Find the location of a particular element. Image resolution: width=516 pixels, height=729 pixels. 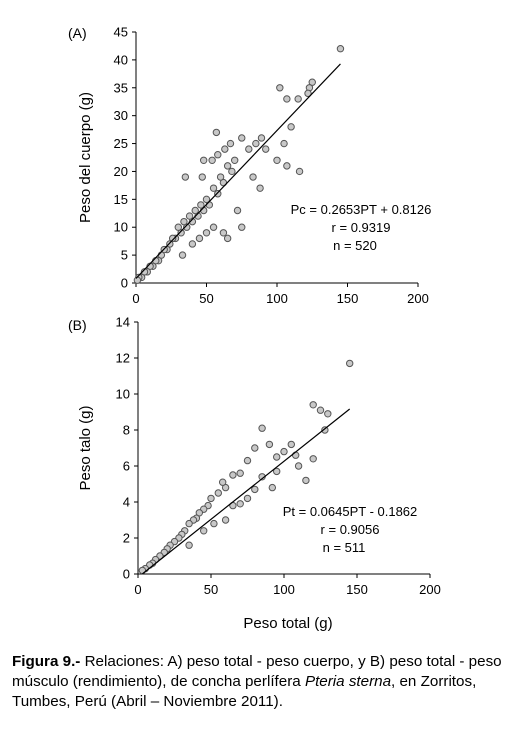

regression-equation: Pc = 0.2653PT + 0.8126 is located at coordinates (361, 209).